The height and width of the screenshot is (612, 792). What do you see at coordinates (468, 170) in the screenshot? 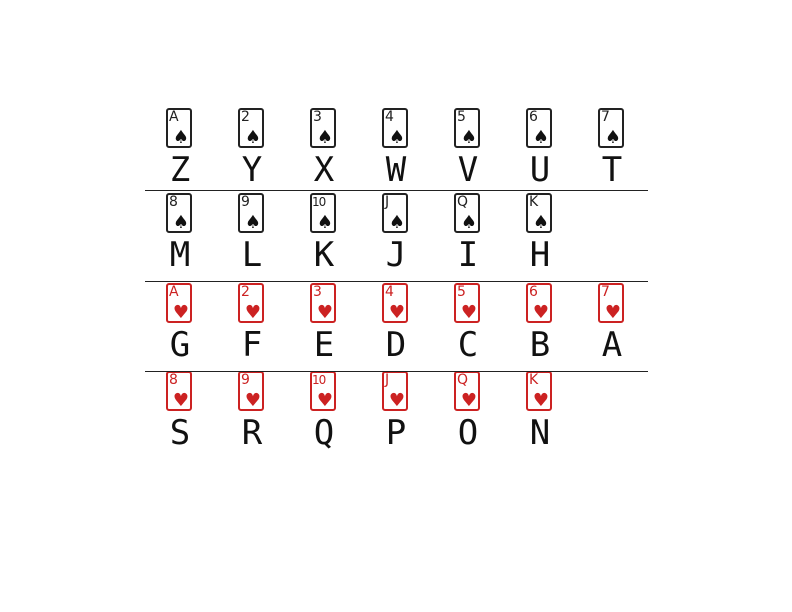
I see `cipher-letter: V` at bounding box center [468, 170].